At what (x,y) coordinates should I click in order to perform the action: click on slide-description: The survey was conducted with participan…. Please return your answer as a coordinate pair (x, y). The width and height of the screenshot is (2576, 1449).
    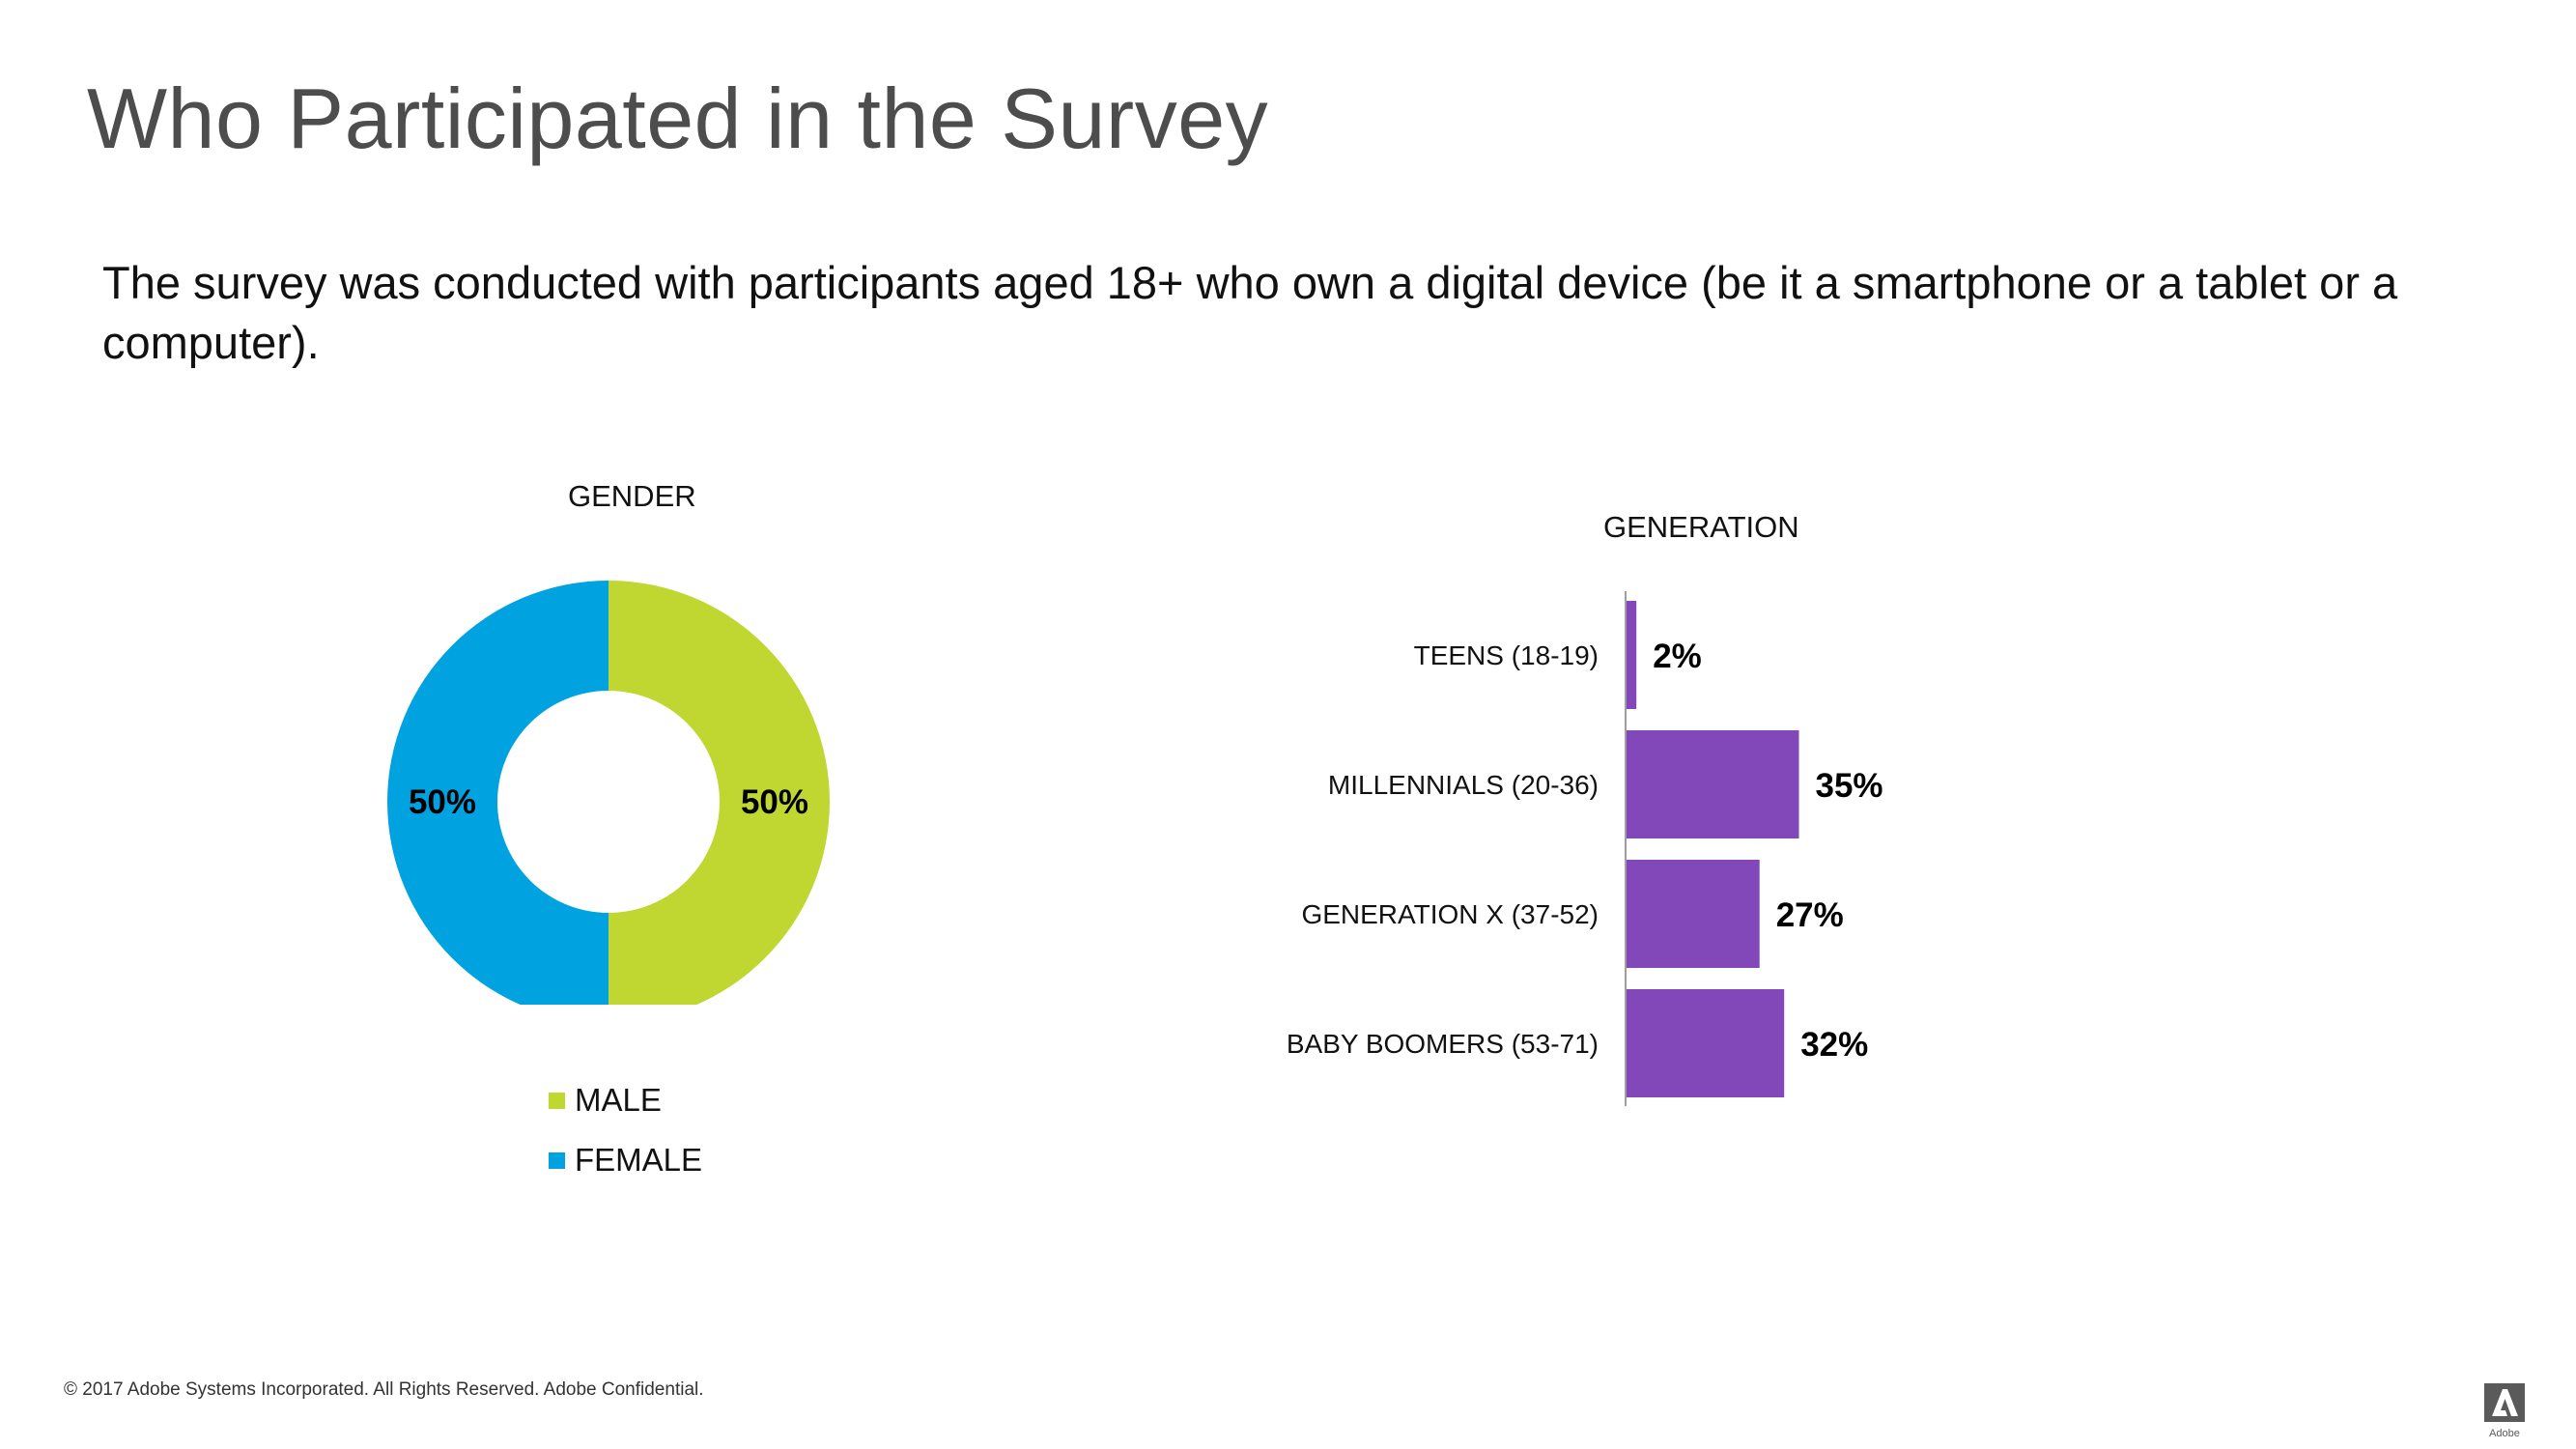
    Looking at the image, I should click on (1250, 312).